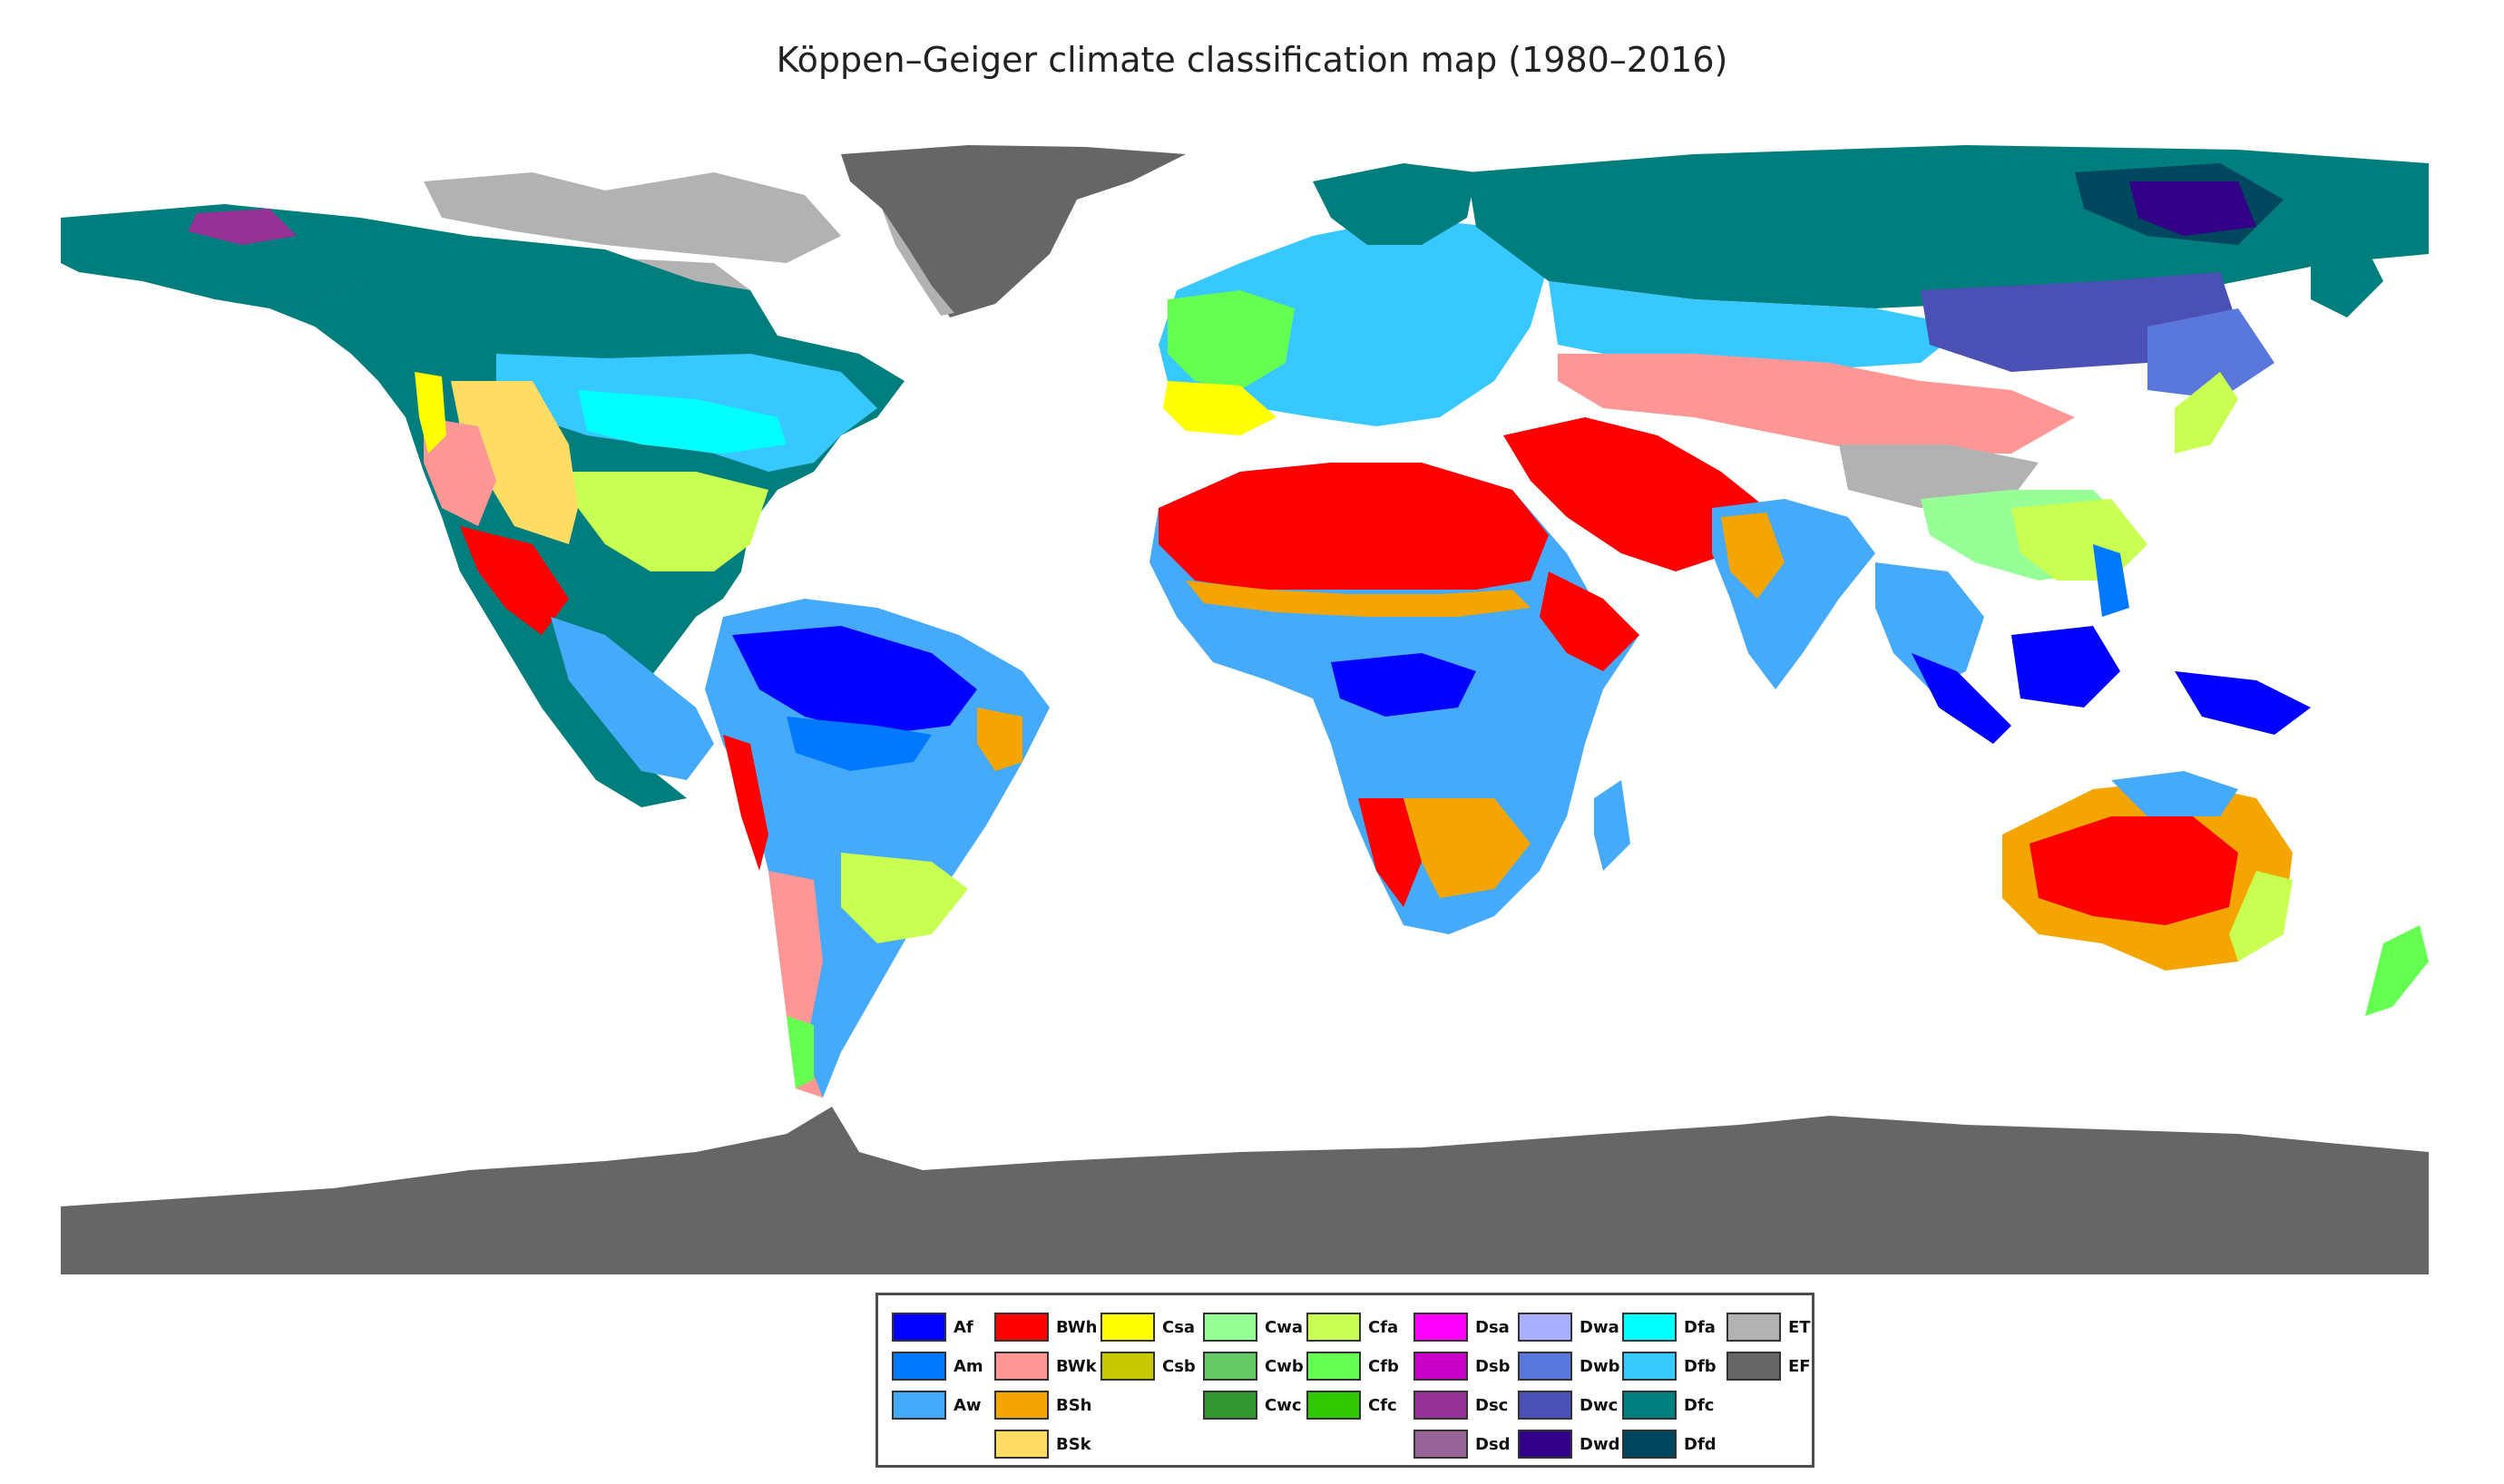 This screenshot has height=1484, width=2504. What do you see at coordinates (918, 262) in the screenshot?
I see `greenland-tundra` at bounding box center [918, 262].